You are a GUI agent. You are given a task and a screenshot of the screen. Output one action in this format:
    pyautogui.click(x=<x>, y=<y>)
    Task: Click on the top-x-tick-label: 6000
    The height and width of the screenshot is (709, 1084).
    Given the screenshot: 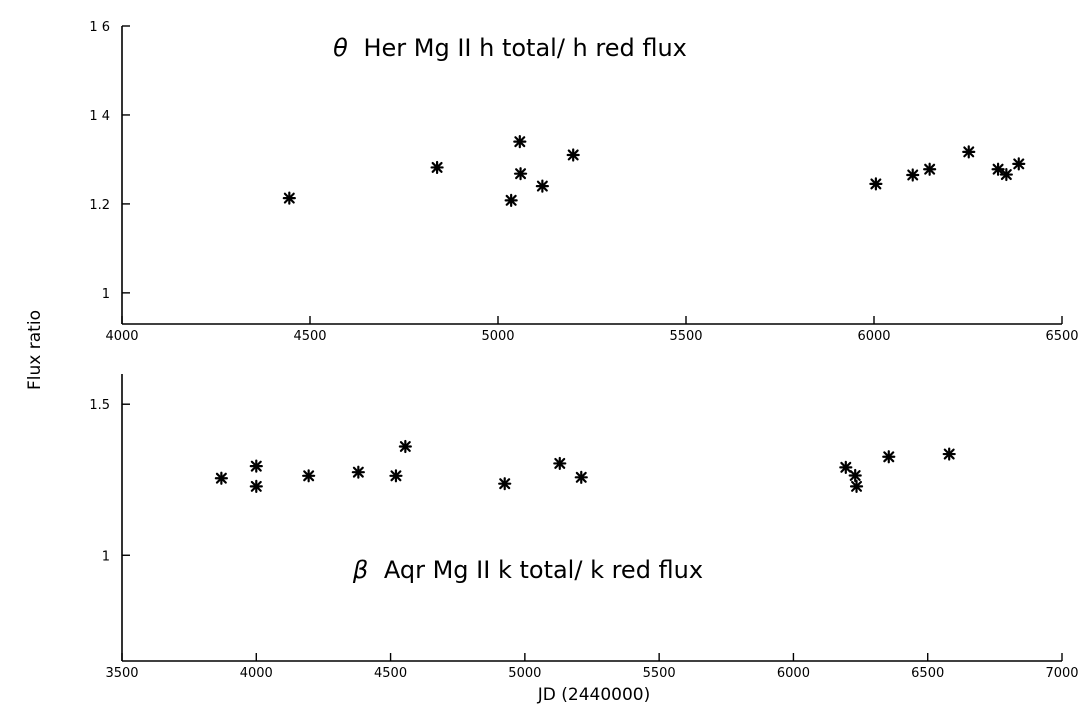 What is the action you would take?
    pyautogui.click(x=873, y=336)
    